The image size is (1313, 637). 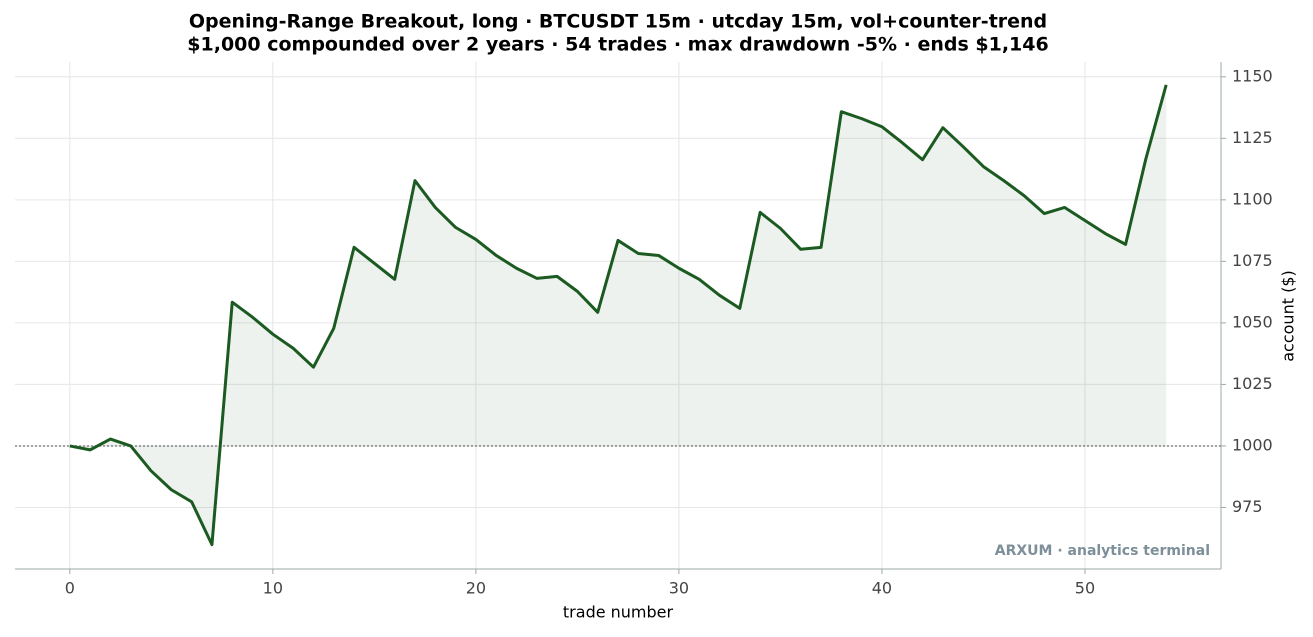 What do you see at coordinates (1085, 588) in the screenshot?
I see `x-tick-label: 50` at bounding box center [1085, 588].